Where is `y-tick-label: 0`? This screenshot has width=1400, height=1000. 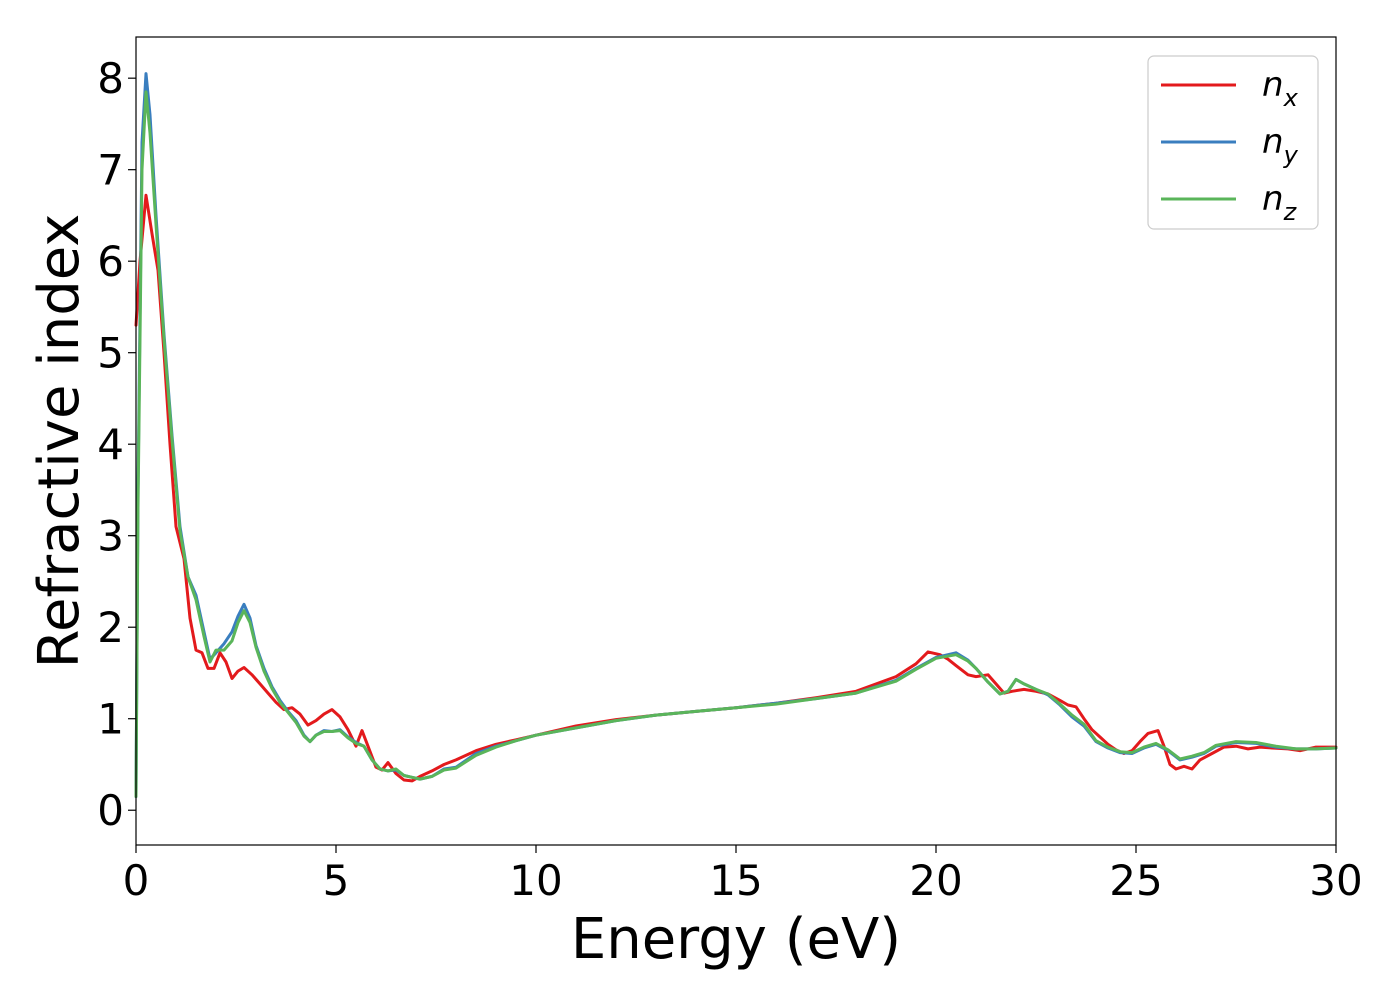
y-tick-label: 0 is located at coordinates (110, 810).